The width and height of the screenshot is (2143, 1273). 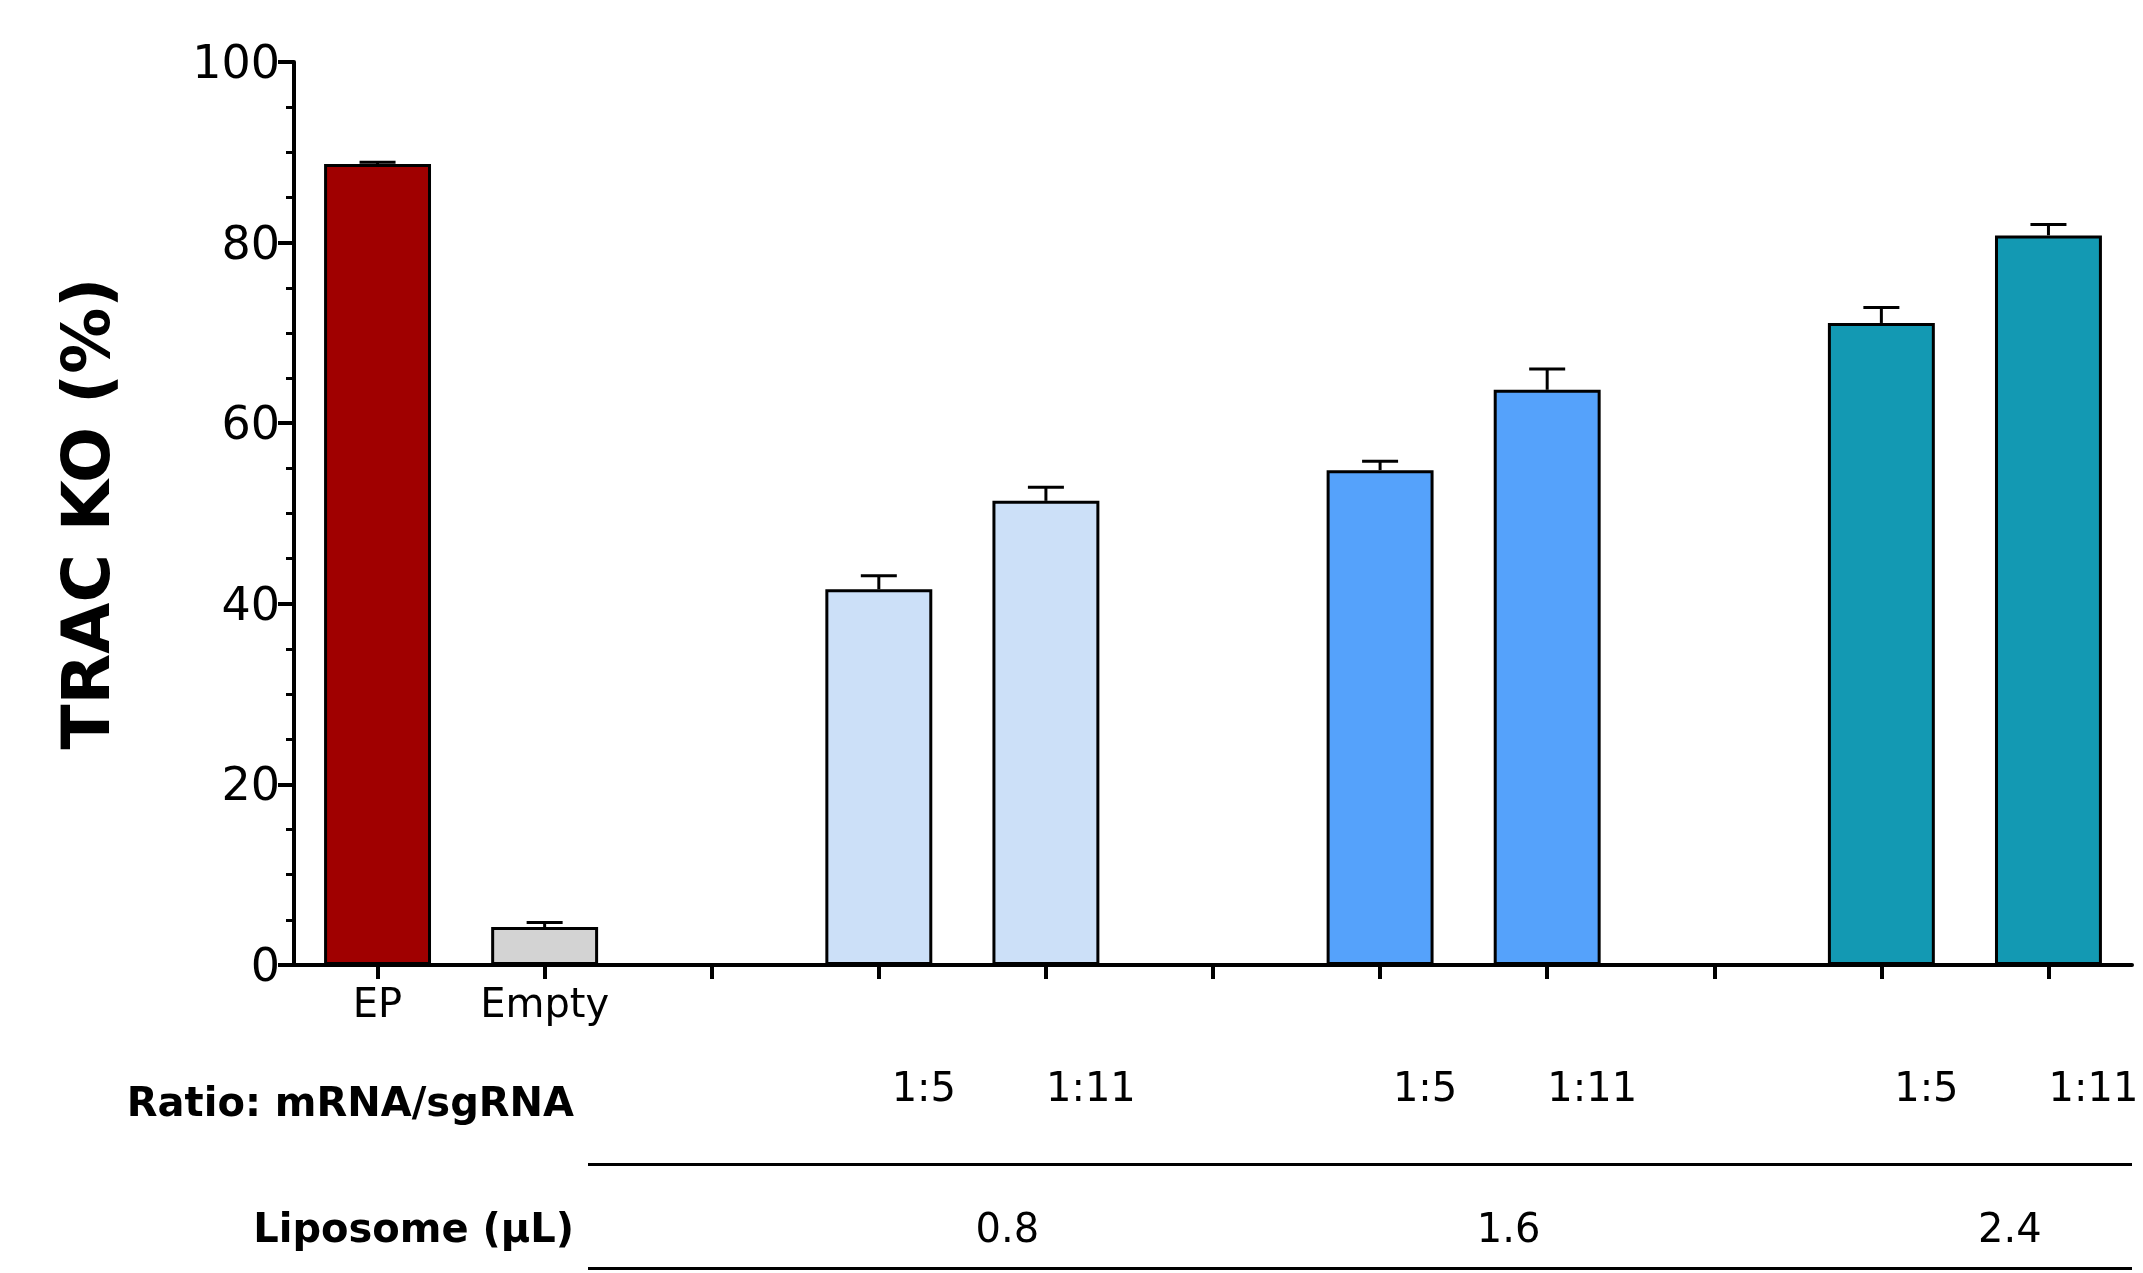 What do you see at coordinates (1508, 1228) in the screenshot?
I see `text: 1.6` at bounding box center [1508, 1228].